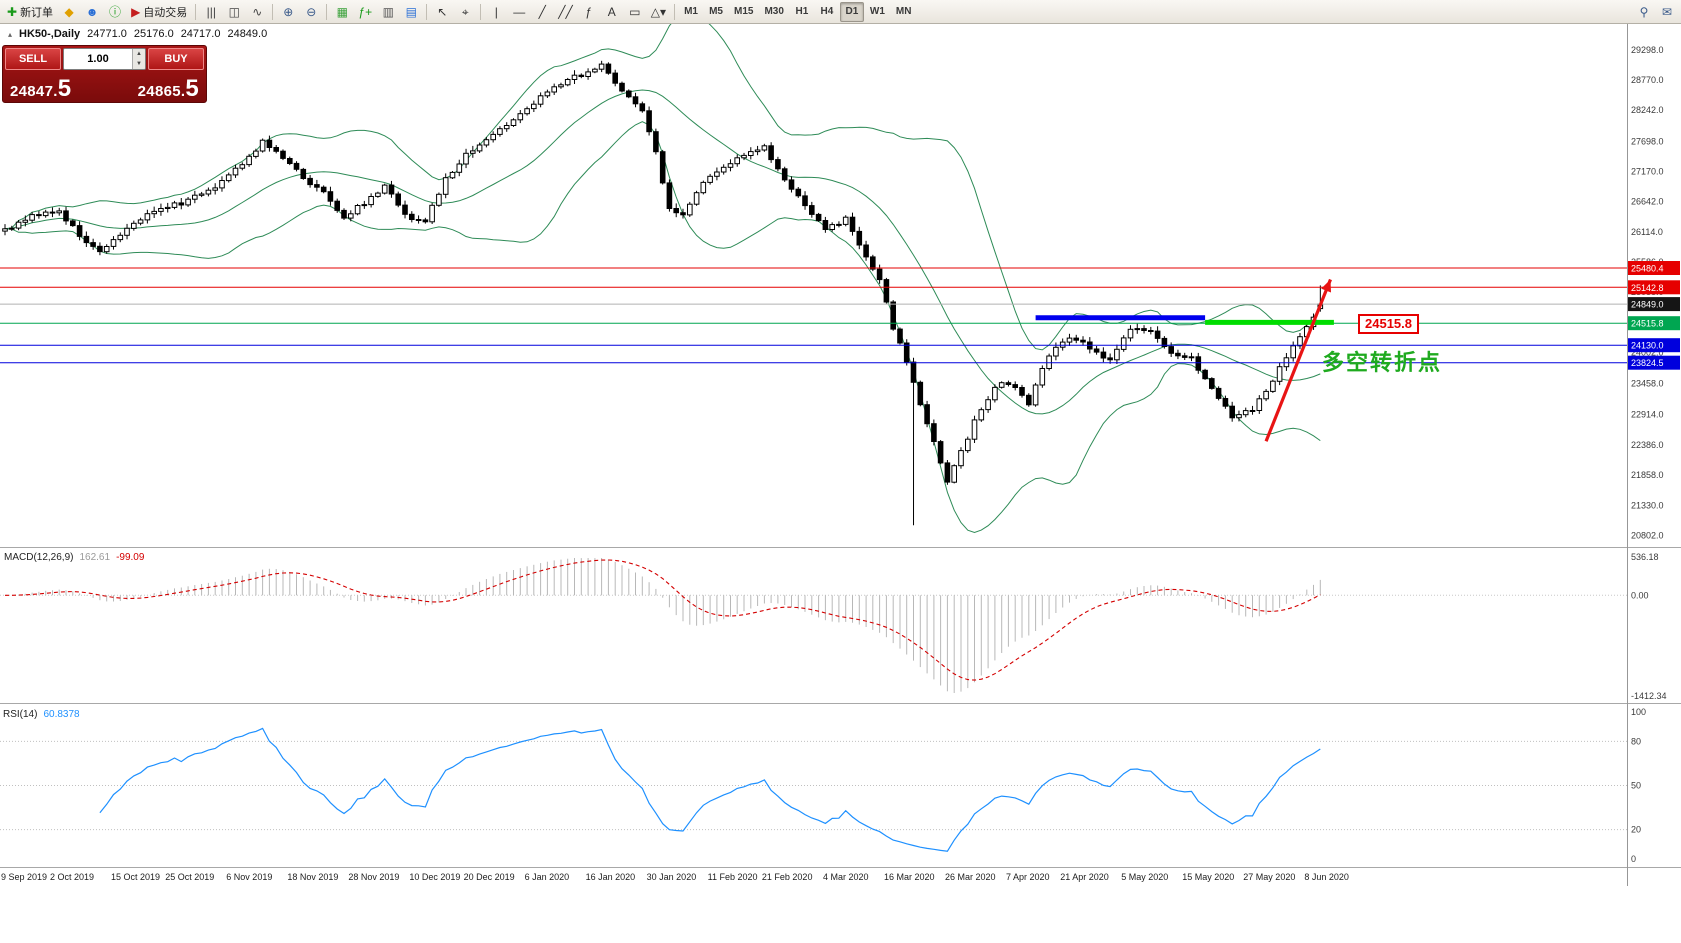 Image resolution: width=1681 pixels, height=943 pixels. I want to click on cursor-icon-glyph: ↖, so click(442, 11).